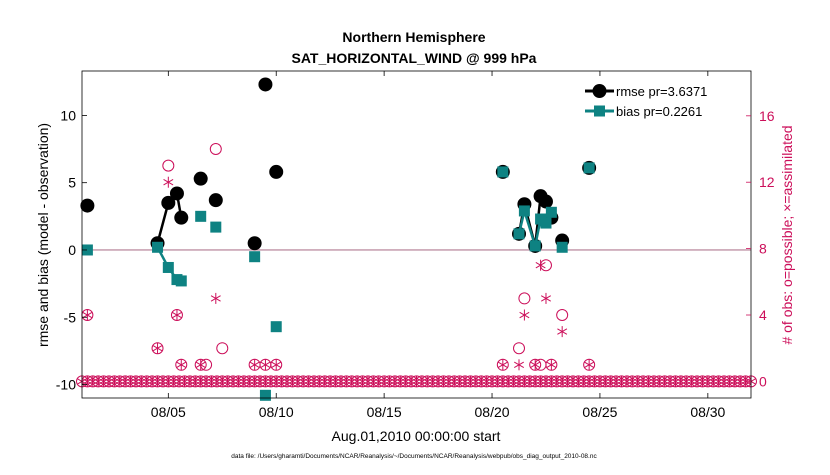 The height and width of the screenshot is (475, 830). What do you see at coordinates (763, 381) in the screenshot?
I see `y-right-tick-label: 0` at bounding box center [763, 381].